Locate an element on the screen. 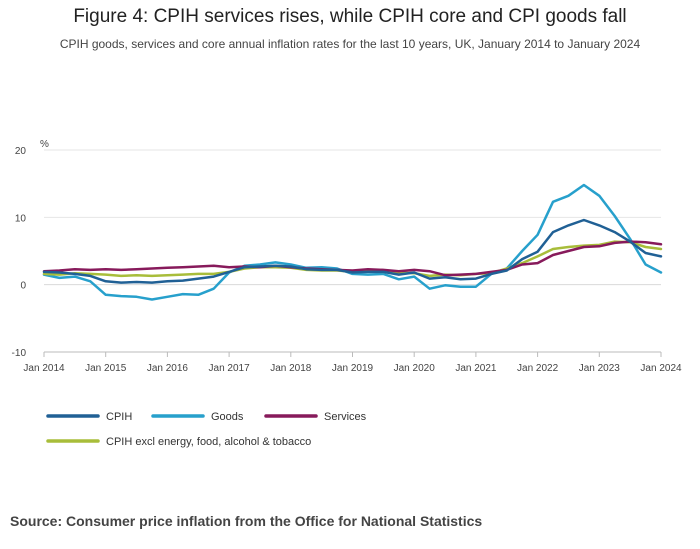 The height and width of the screenshot is (549, 700). x-tick-label: Jan 2024 is located at coordinates (661, 368).